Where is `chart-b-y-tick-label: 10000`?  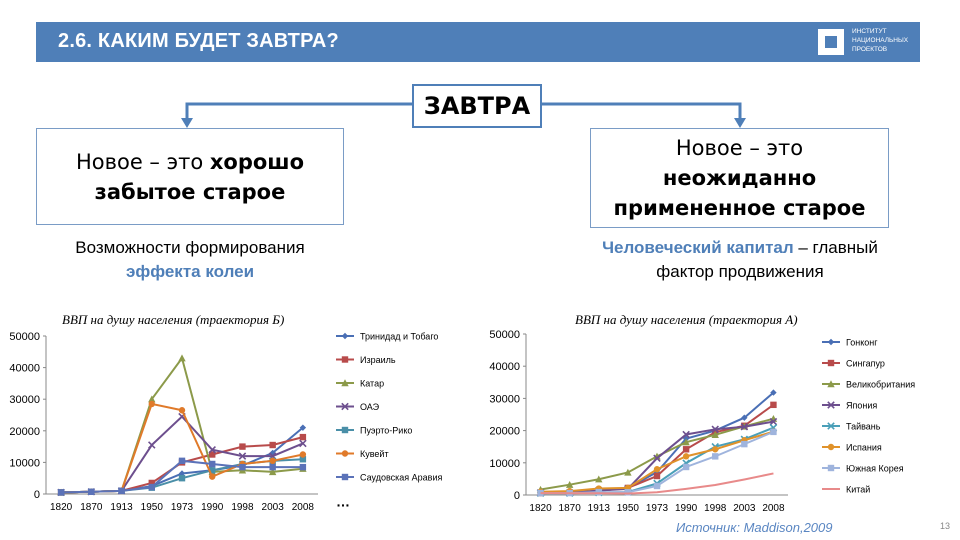
chart-b-y-tick-label: 10000 is located at coordinates (24, 463).